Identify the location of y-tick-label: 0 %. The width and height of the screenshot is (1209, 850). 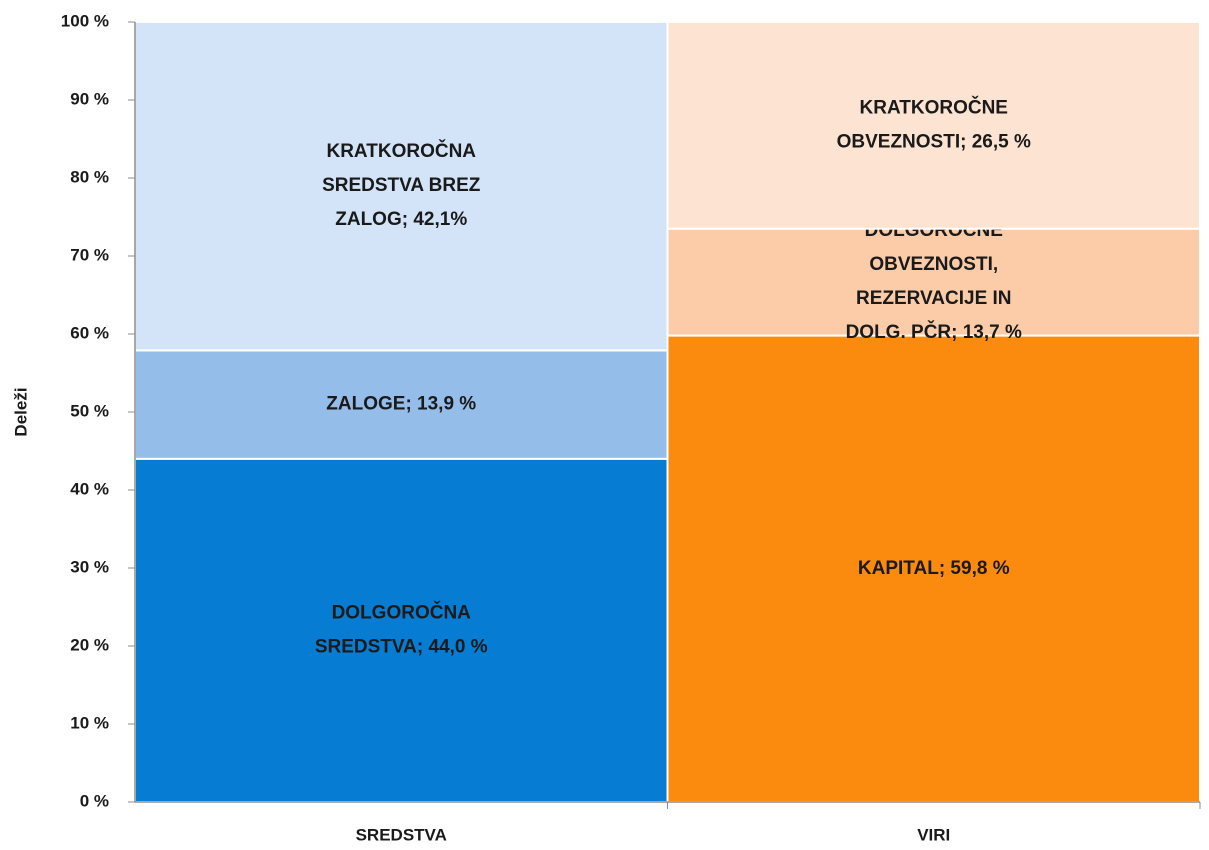
(94, 800).